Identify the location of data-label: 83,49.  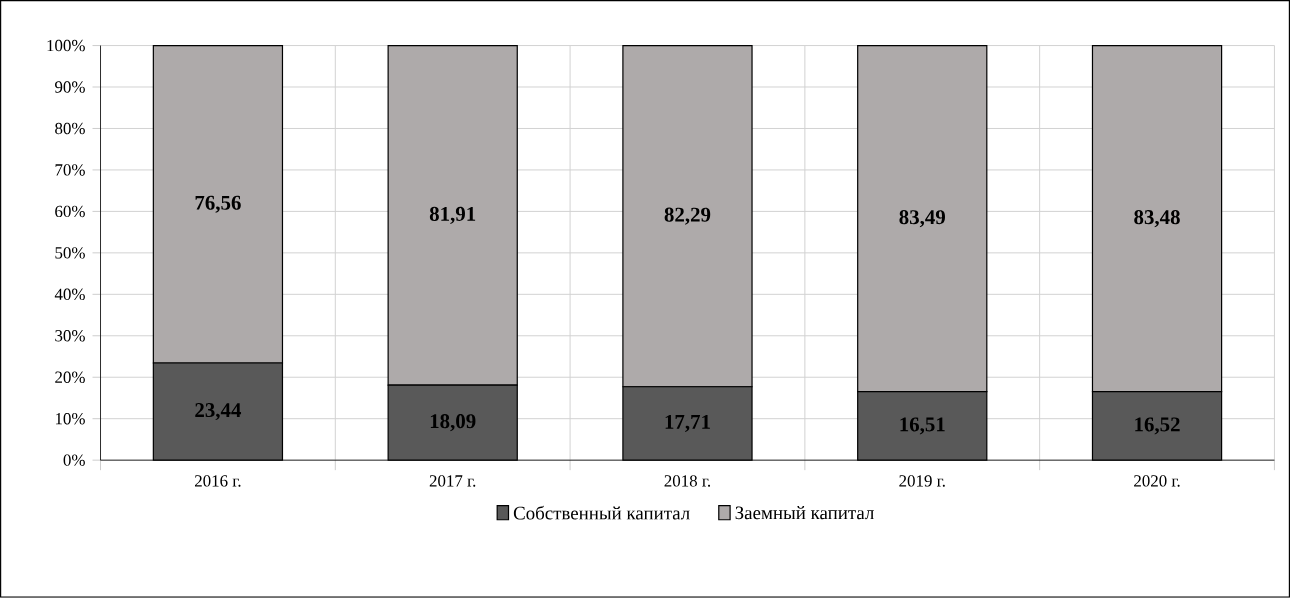
(922, 219).